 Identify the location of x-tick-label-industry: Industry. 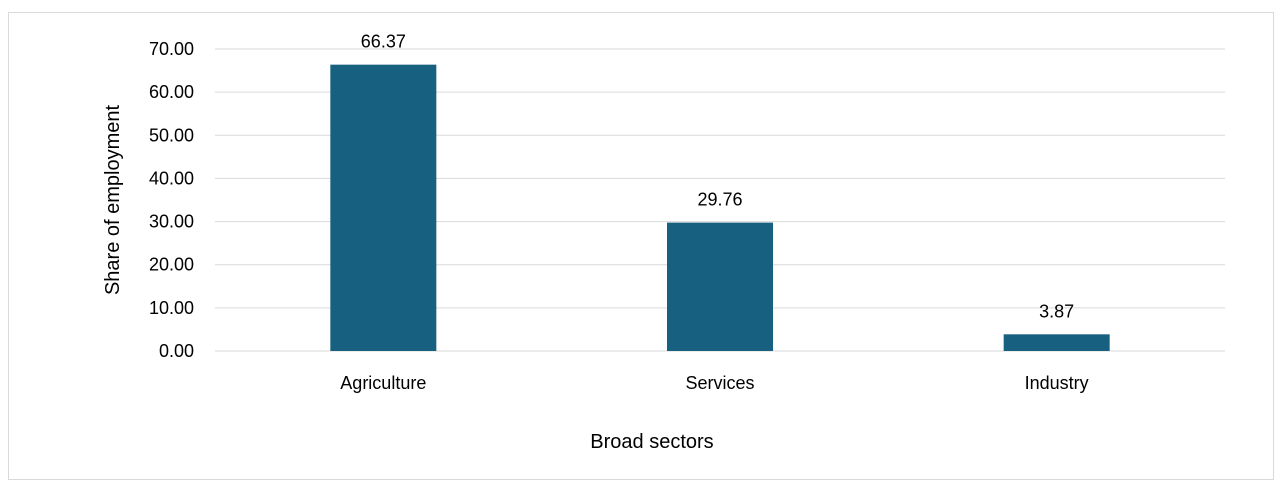
(1057, 383).